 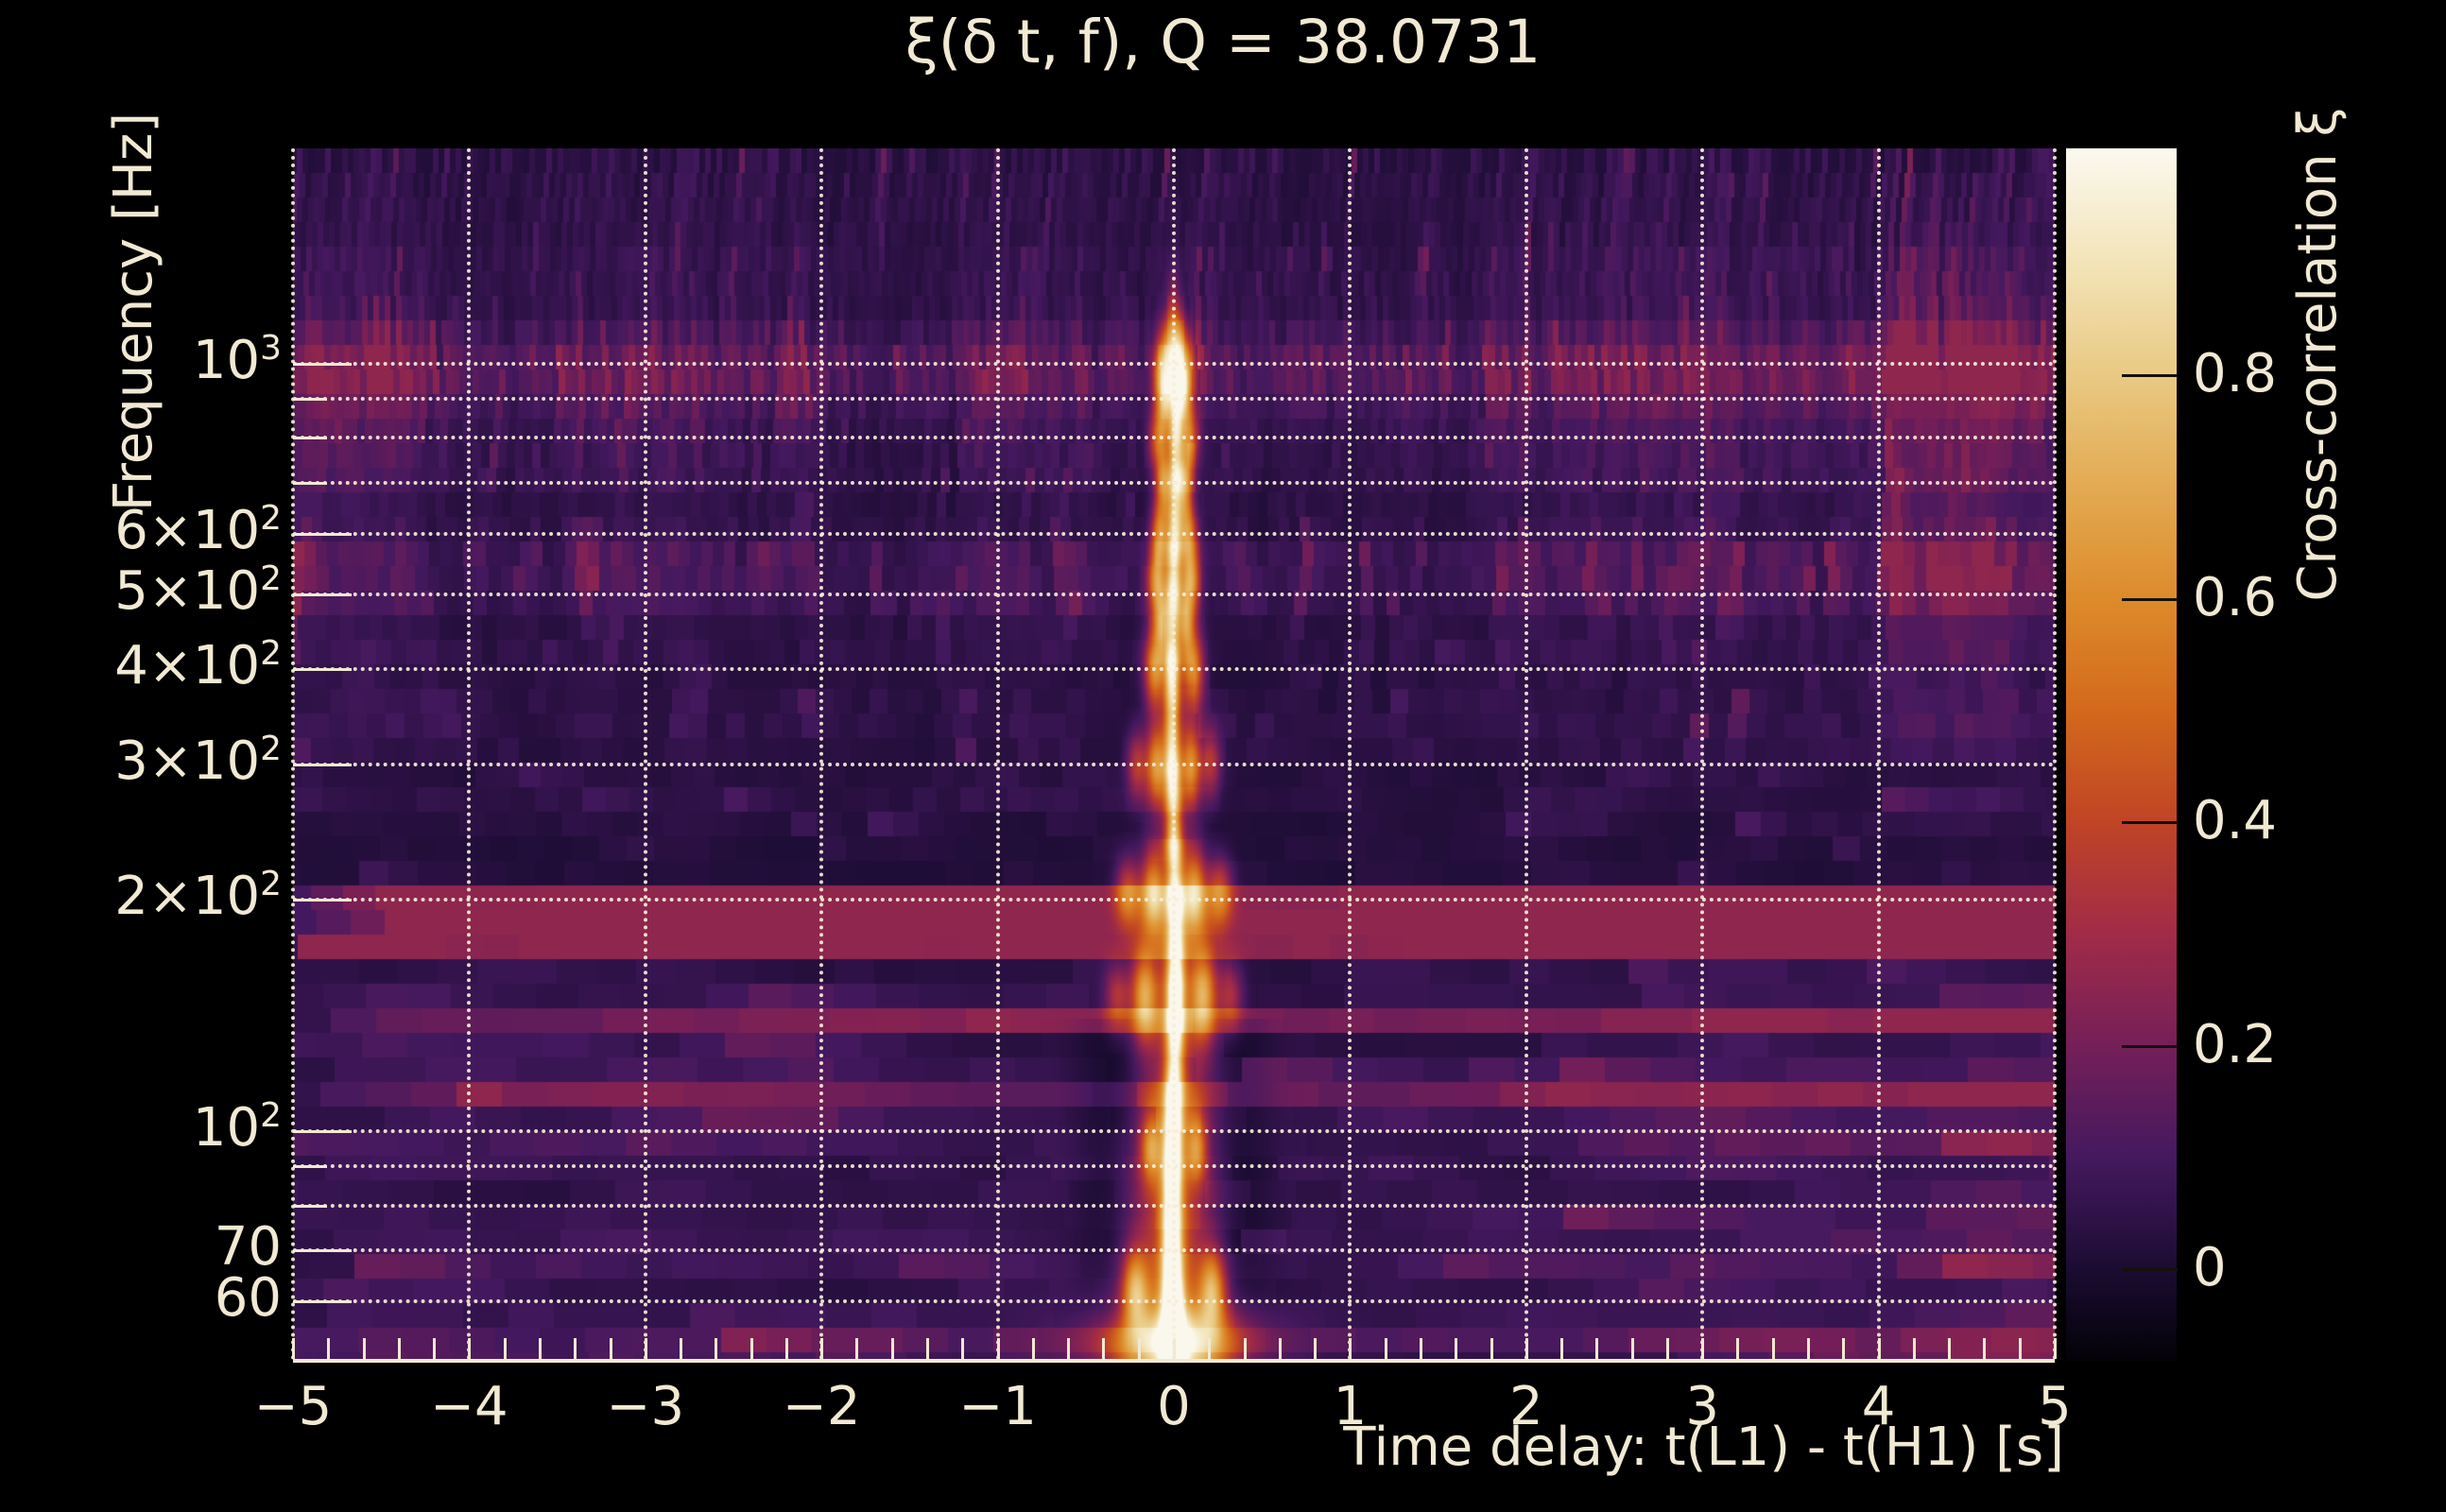 I want to click on y-tick-label: 4×102, so click(x=198, y=664).